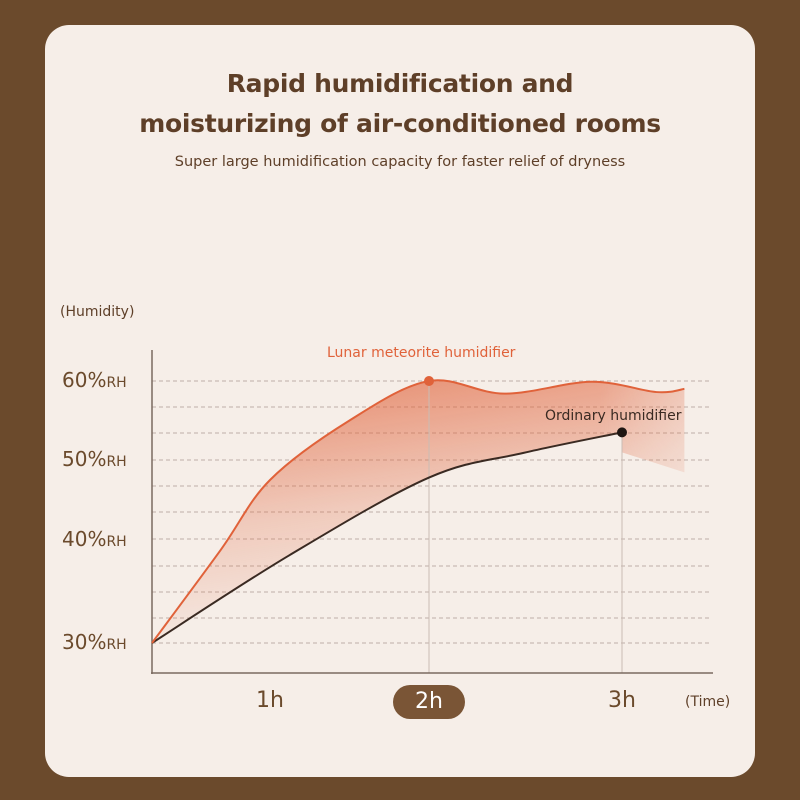  Describe the element at coordinates (400, 83) in the screenshot. I see `title-line-1: Rapid humidification and` at that location.